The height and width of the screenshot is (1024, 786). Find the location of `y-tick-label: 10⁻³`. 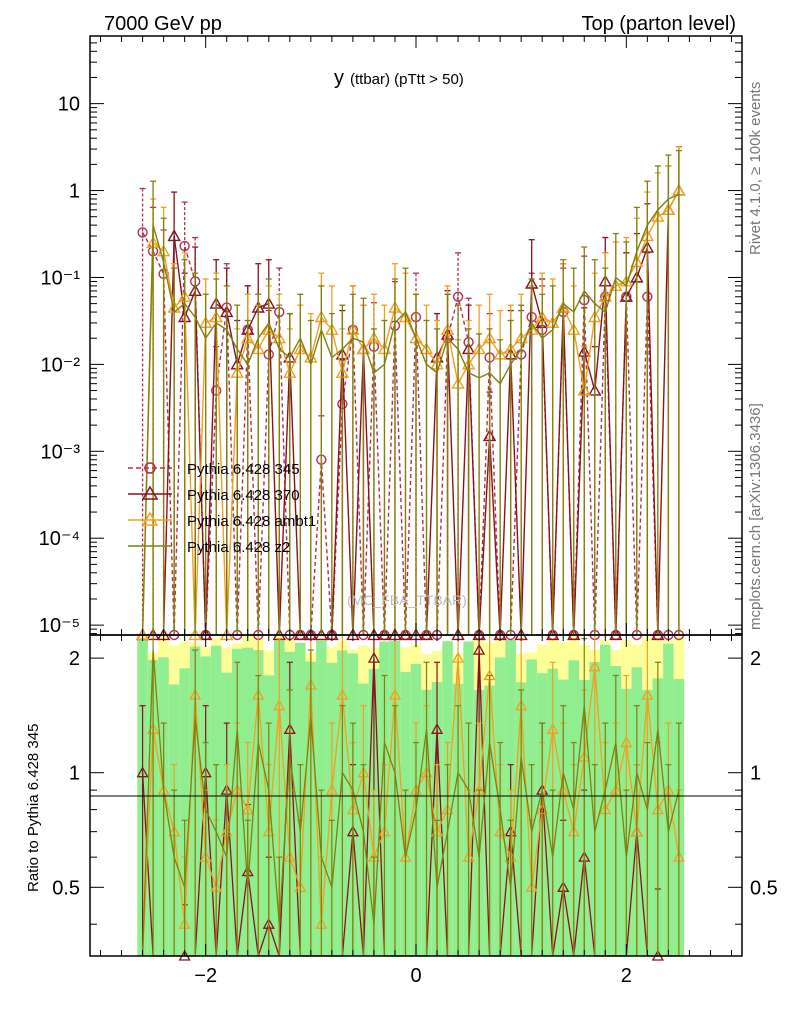

y-tick-label: 10⁻³ is located at coordinates (61, 452).